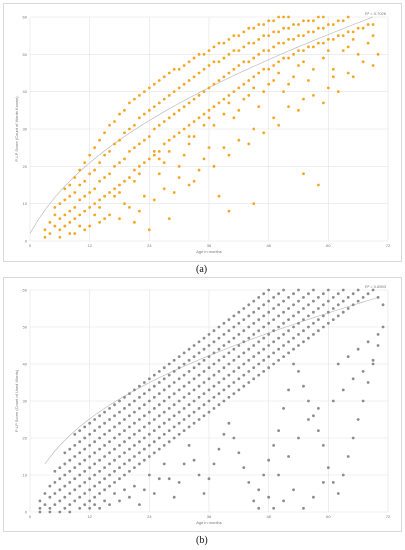 This screenshot has width=405, height=550. I want to click on y-tick-label: 60, so click(25, 290).